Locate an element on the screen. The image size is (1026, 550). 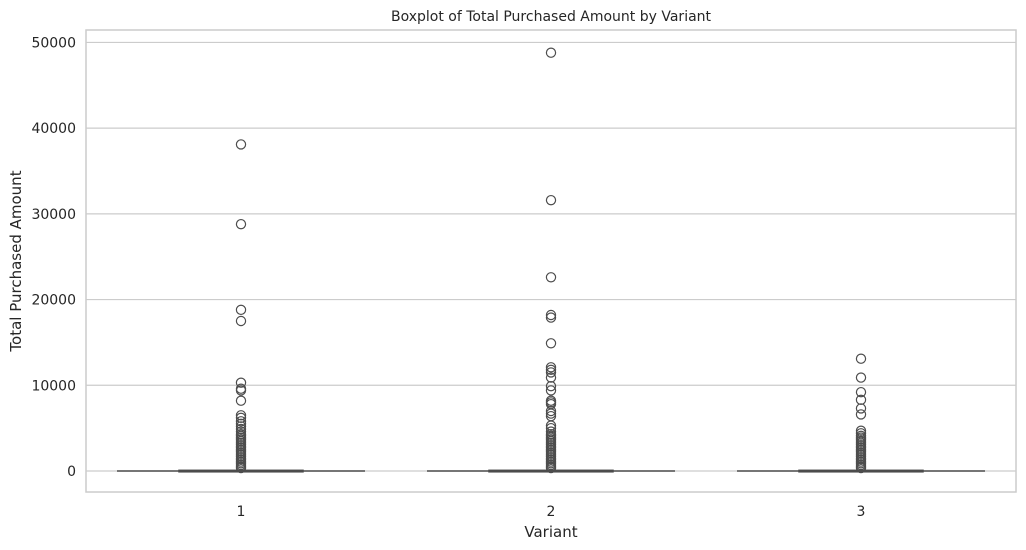
y-tick-label: 50000 is located at coordinates (53, 43).